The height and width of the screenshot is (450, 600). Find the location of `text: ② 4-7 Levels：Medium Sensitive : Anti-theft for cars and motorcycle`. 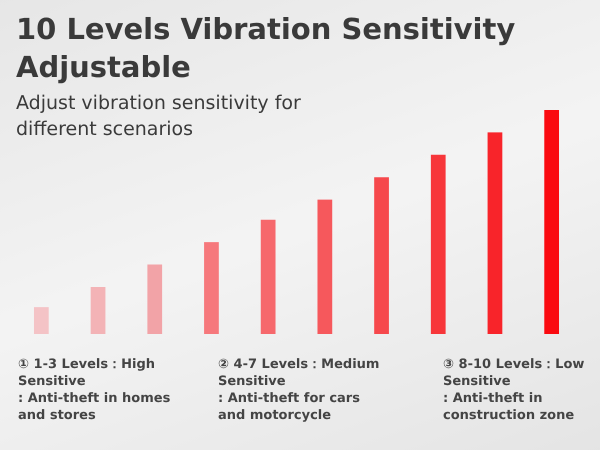

text: ② 4-7 Levels：Medium Sensitive : Anti-theft for cars and motorcycle is located at coordinates (299, 390).